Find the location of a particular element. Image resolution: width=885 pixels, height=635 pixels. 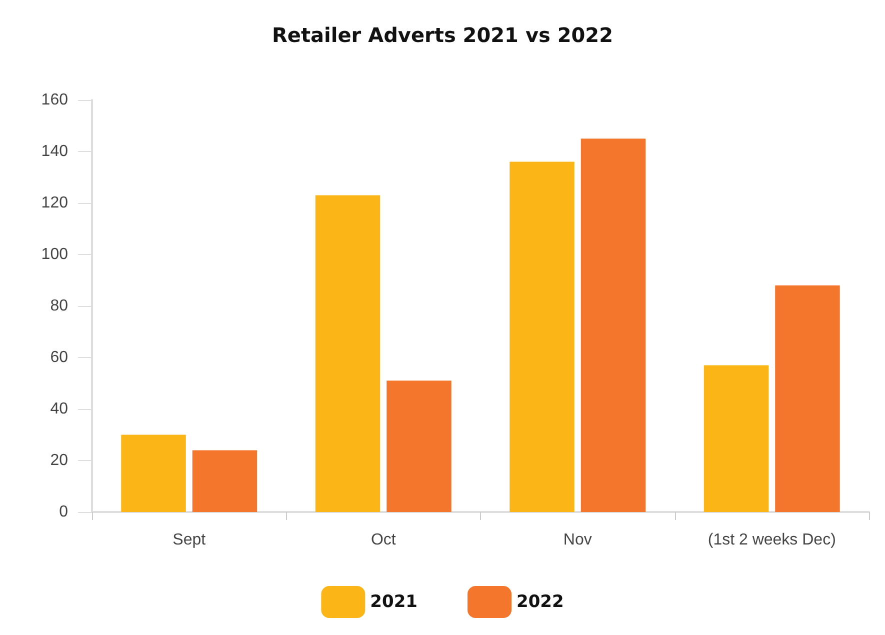

y-tick-label: 140 is located at coordinates (54, 151).